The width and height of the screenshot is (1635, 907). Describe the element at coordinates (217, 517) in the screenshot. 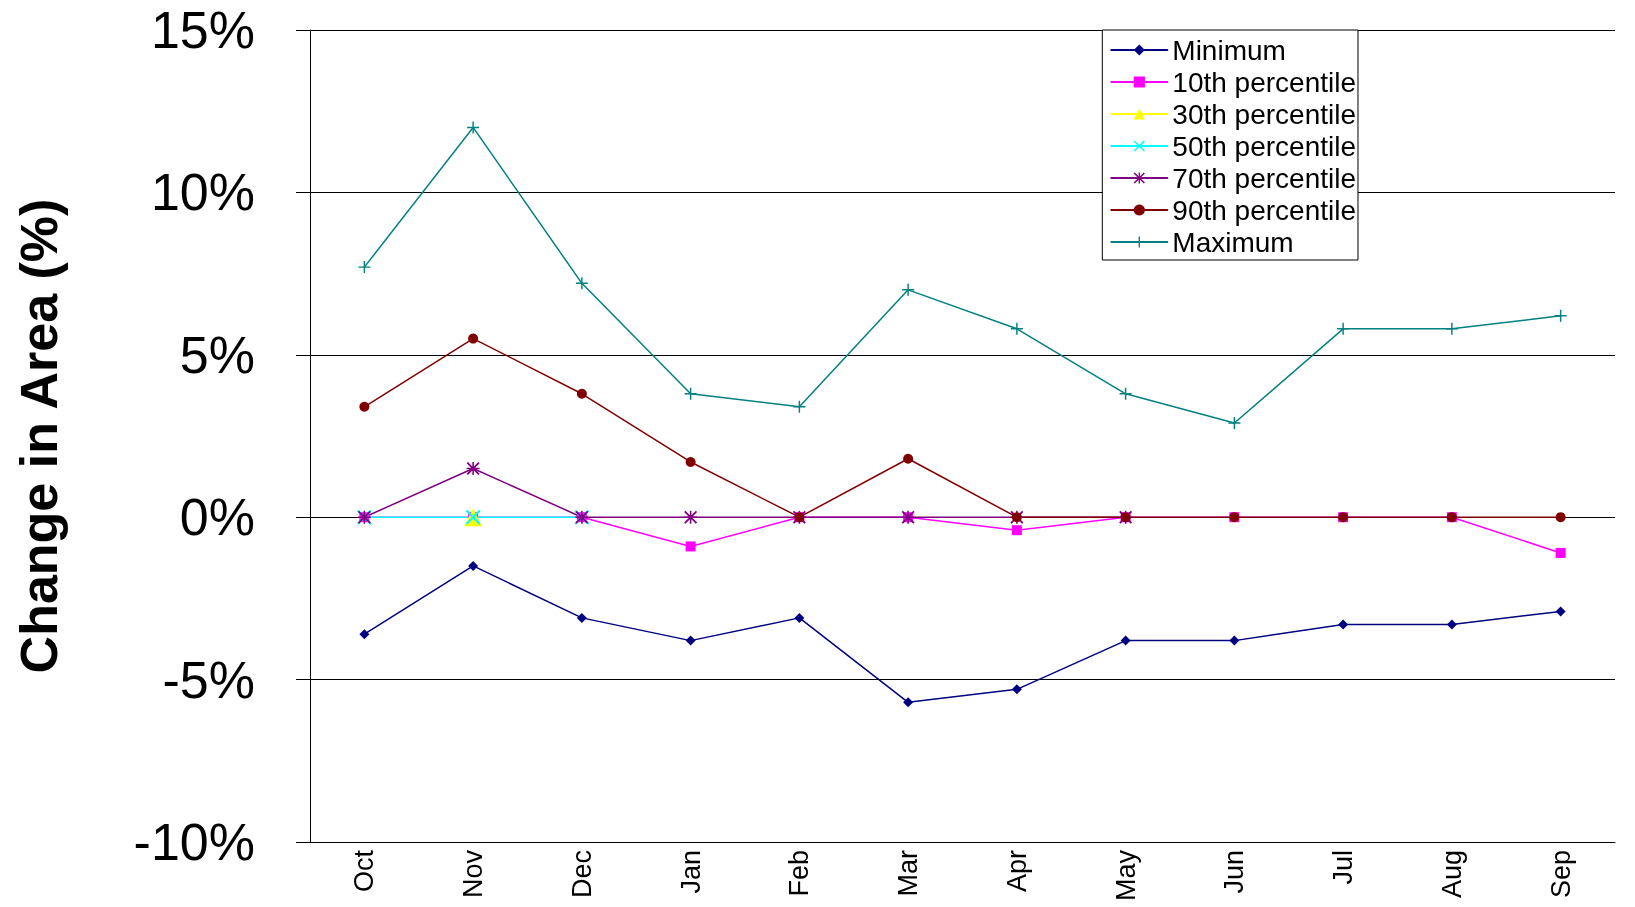

I see `y-tick-label: 0%` at that location.